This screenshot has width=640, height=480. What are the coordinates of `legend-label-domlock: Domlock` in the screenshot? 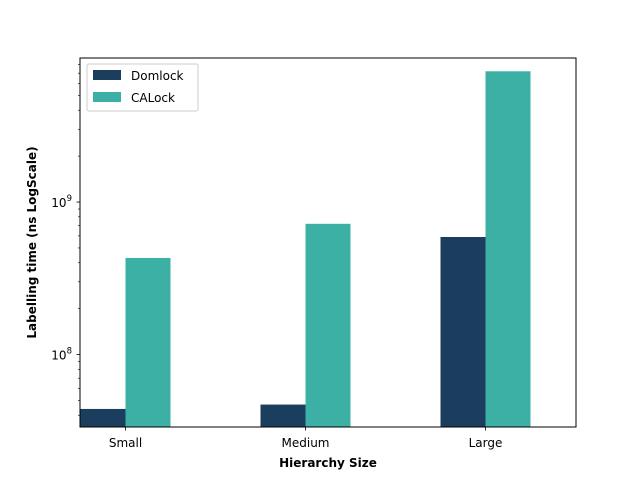 It's located at (157, 76).